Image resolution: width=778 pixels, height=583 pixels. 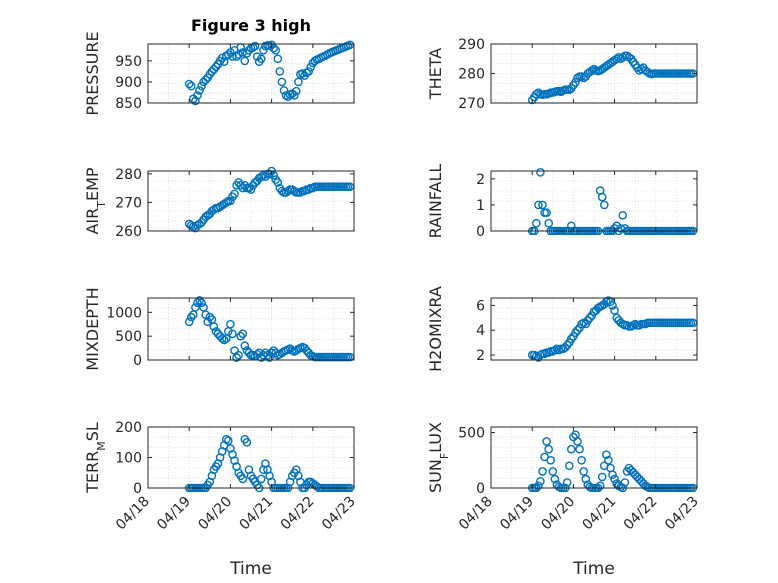 What do you see at coordinates (562, 74) in the screenshot?
I see `subplot-2: 270 280 290 THETA` at bounding box center [562, 74].